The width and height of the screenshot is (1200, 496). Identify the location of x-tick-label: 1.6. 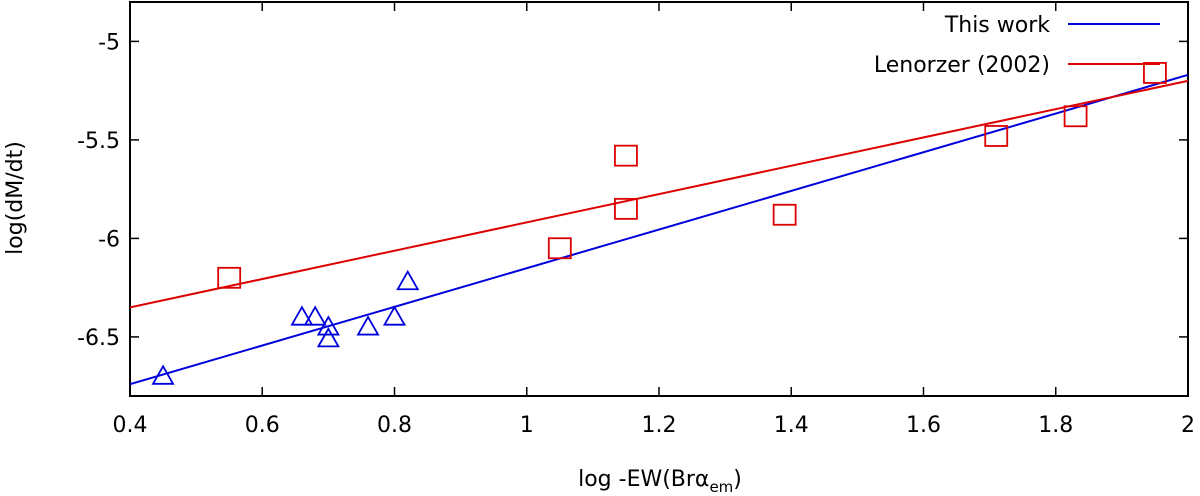
(923, 425).